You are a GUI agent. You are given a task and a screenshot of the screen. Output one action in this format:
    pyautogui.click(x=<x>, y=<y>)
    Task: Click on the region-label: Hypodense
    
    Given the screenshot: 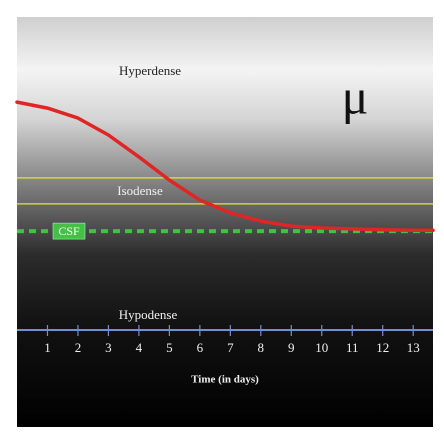 What is the action you would take?
    pyautogui.click(x=148, y=314)
    